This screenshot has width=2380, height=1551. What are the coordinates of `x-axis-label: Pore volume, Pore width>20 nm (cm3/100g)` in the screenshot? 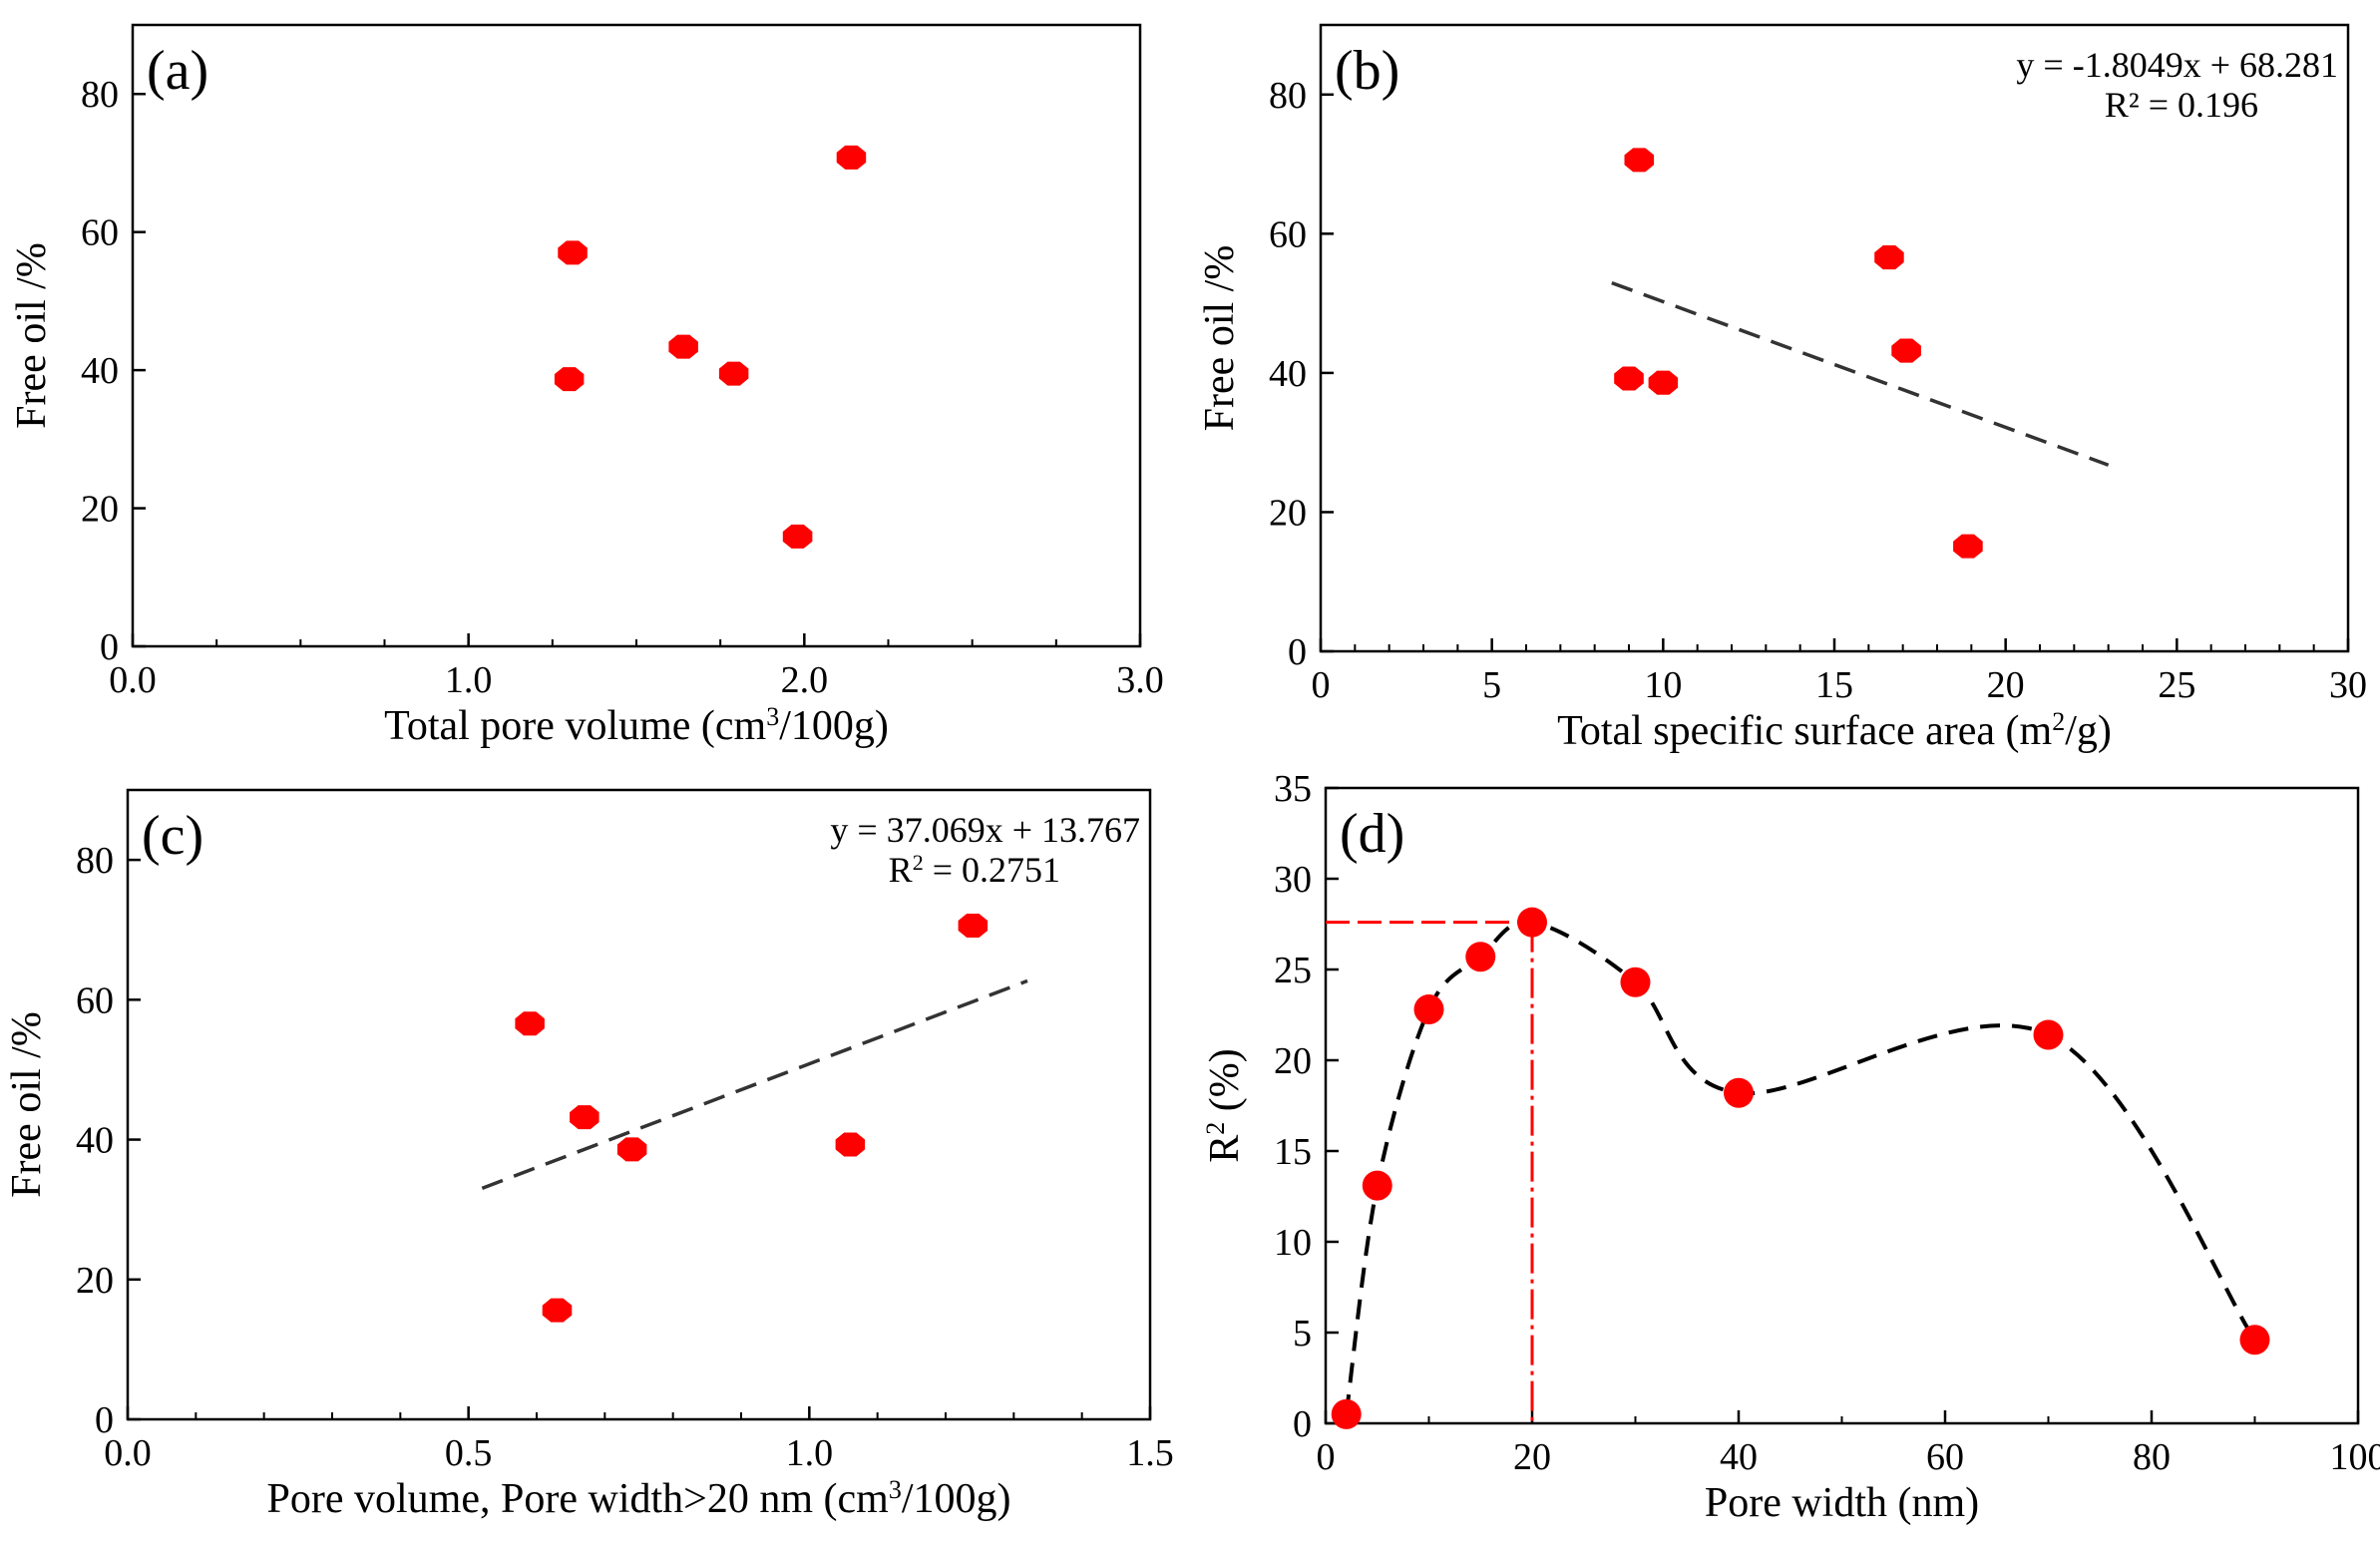 It's located at (639, 1499).